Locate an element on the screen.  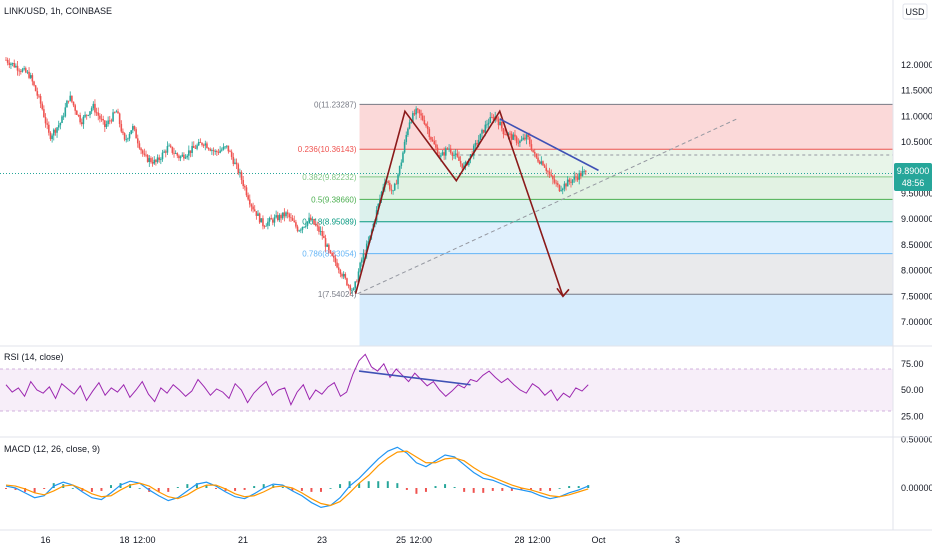
macd-signal-line is located at coordinates (297, 478).